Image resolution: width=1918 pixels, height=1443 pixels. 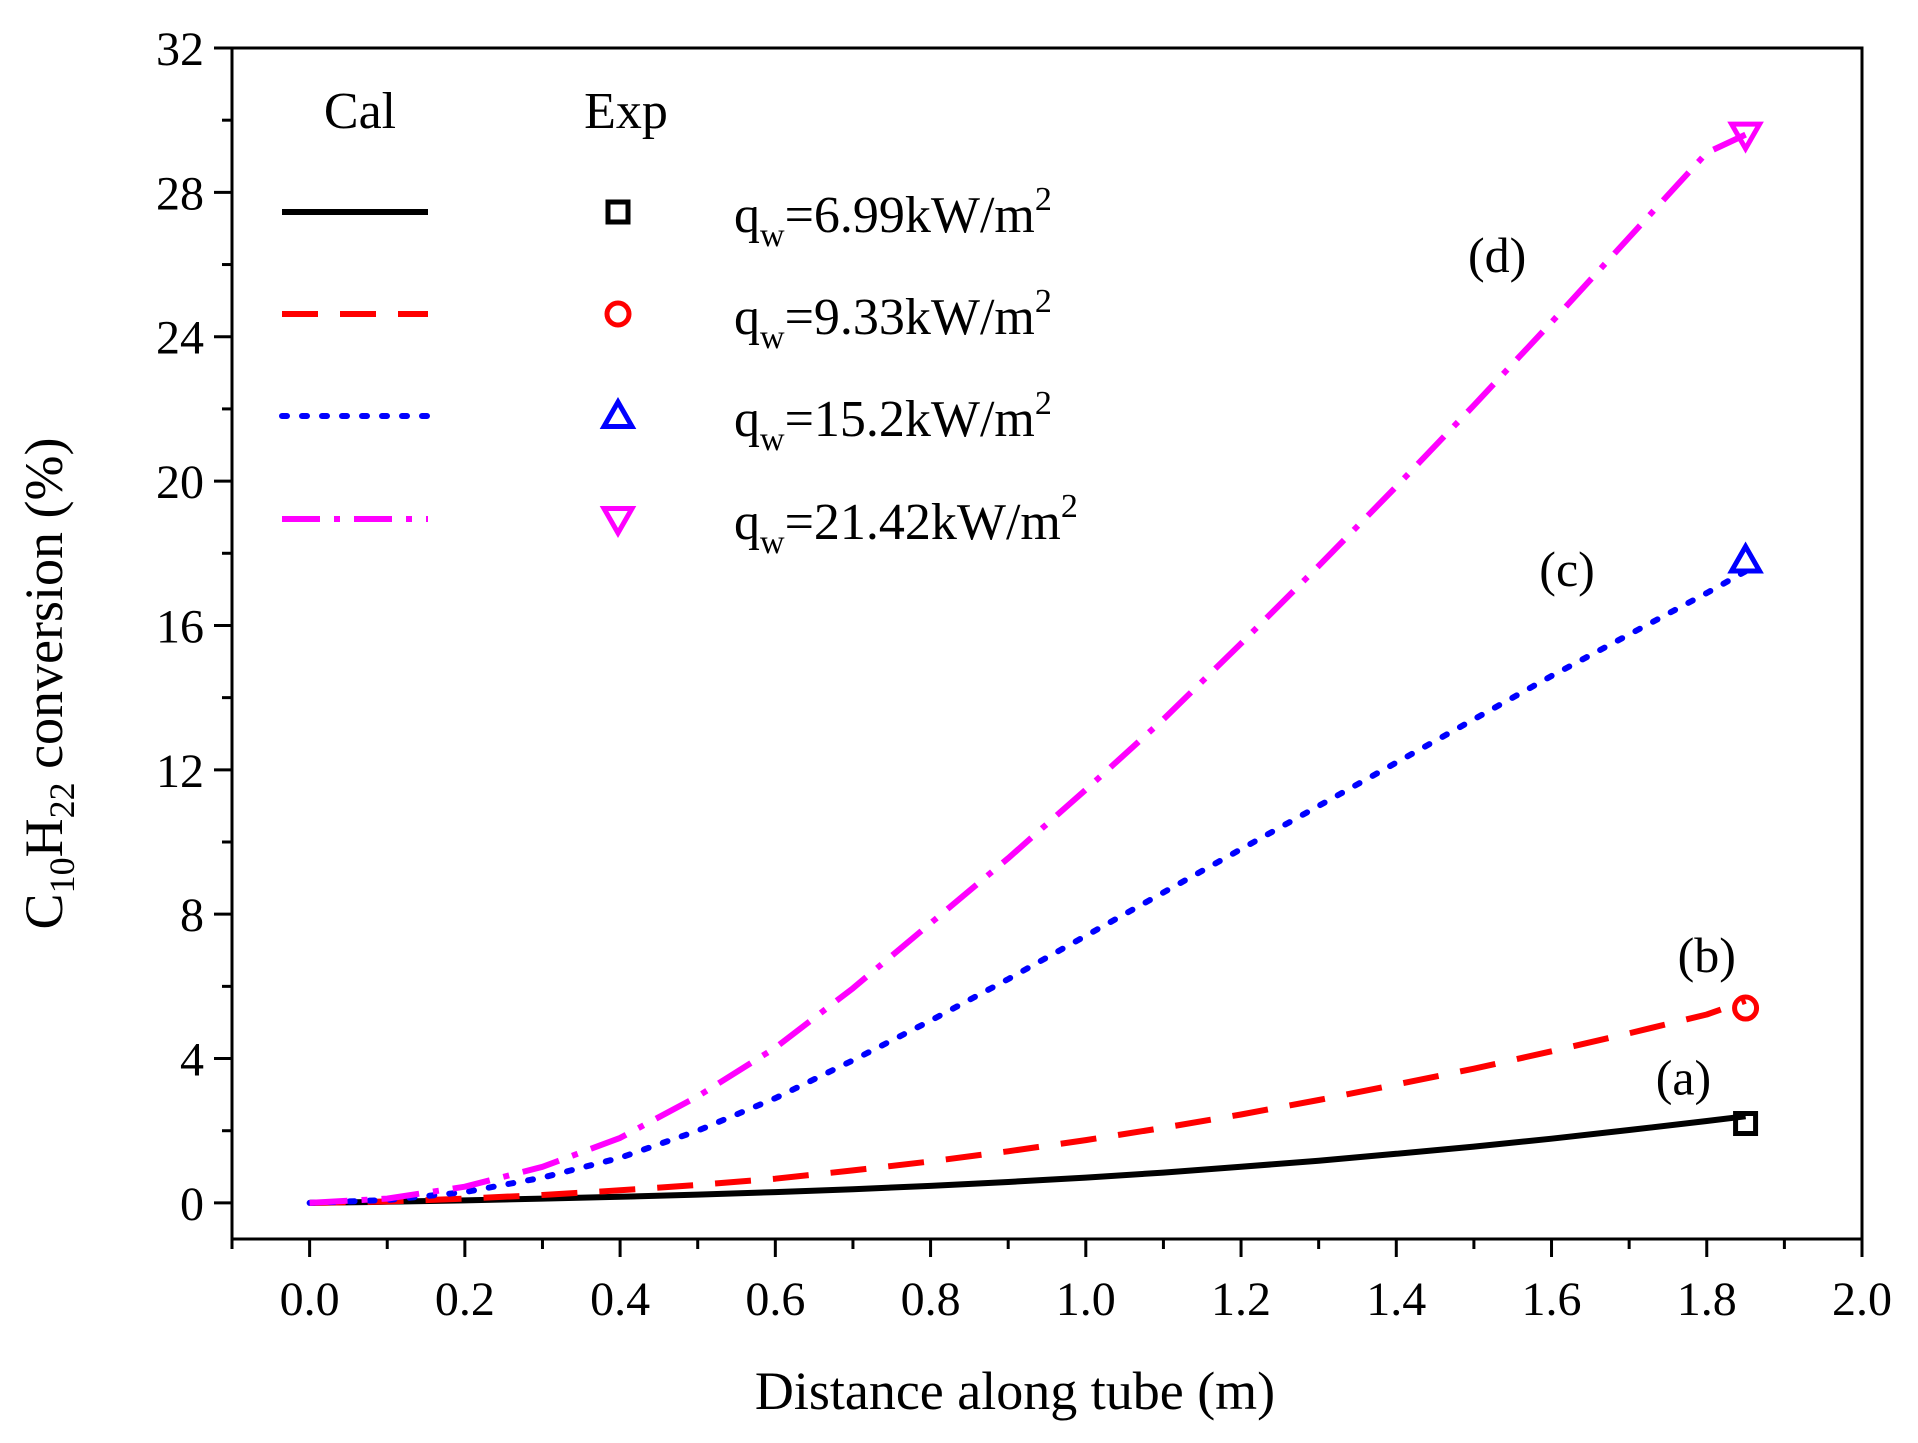 I want to click on legend-label-value: =21.42kW/m, so click(x=923, y=522).